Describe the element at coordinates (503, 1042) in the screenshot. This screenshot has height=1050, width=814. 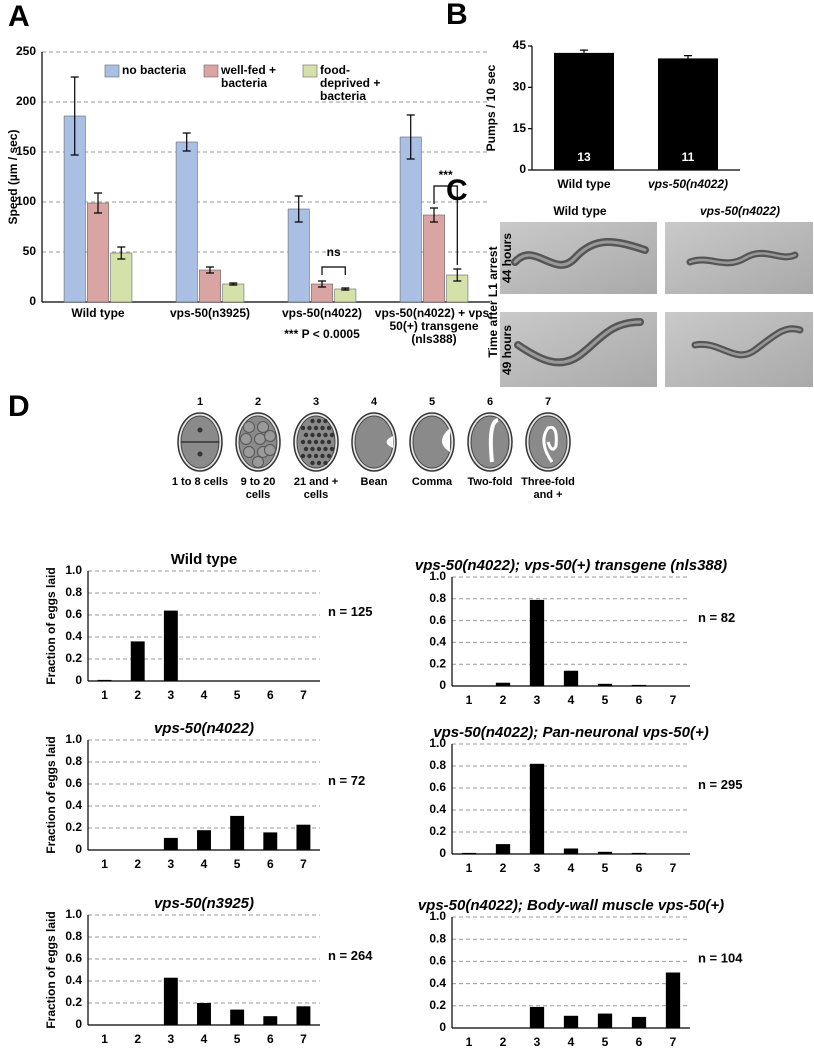
I see `x-tick-label: 2` at that location.